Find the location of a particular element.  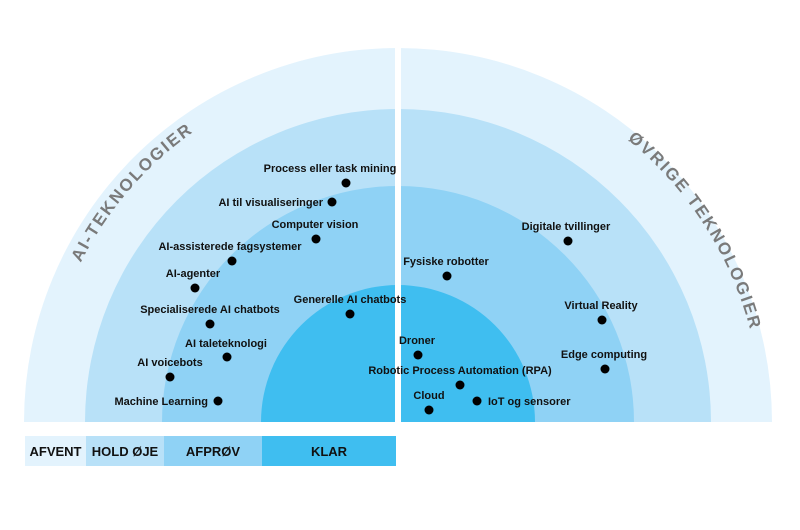

radar-item: IoT og sensorer is located at coordinates (522, 402).